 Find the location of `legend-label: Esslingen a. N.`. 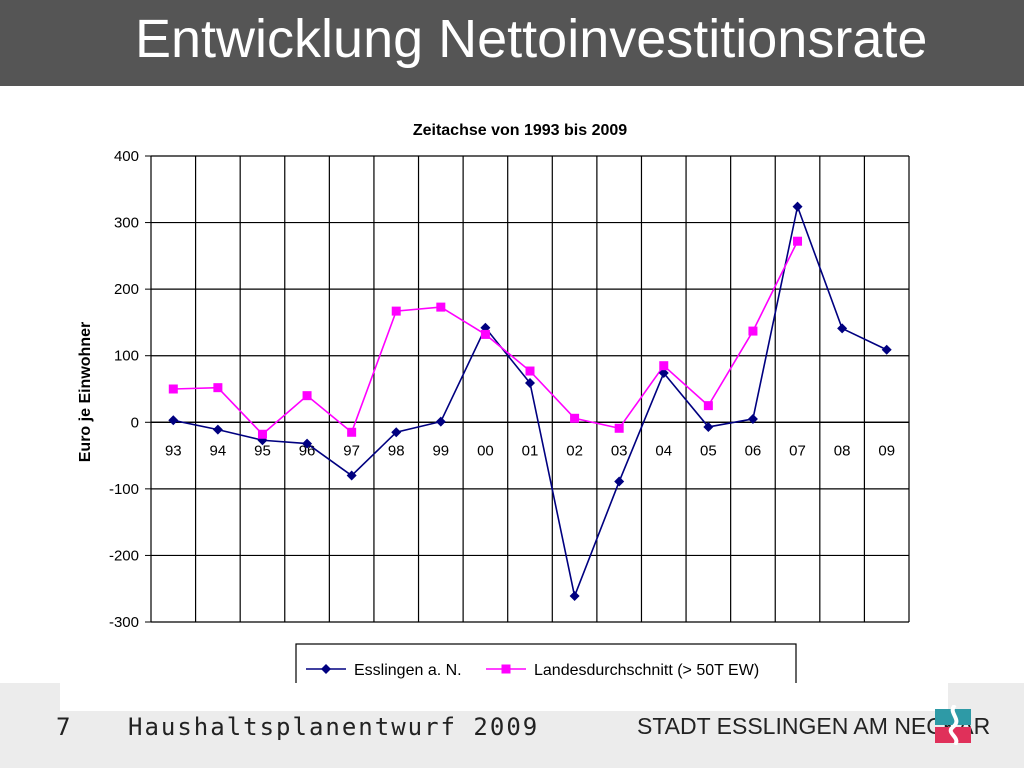

legend-label: Esslingen a. N. is located at coordinates (408, 670).